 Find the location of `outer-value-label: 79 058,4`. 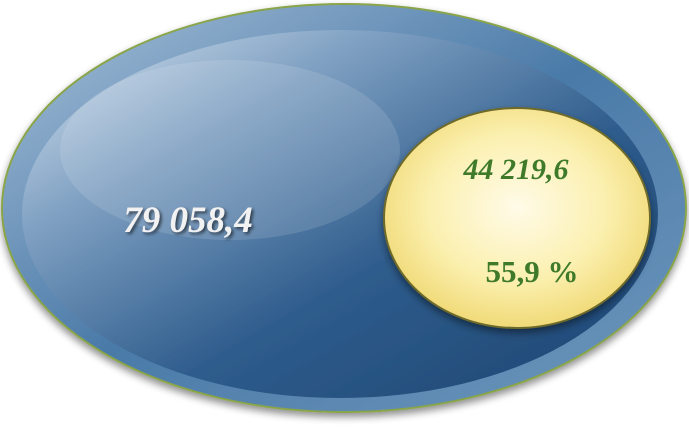

outer-value-label: 79 058,4 is located at coordinates (188, 220).